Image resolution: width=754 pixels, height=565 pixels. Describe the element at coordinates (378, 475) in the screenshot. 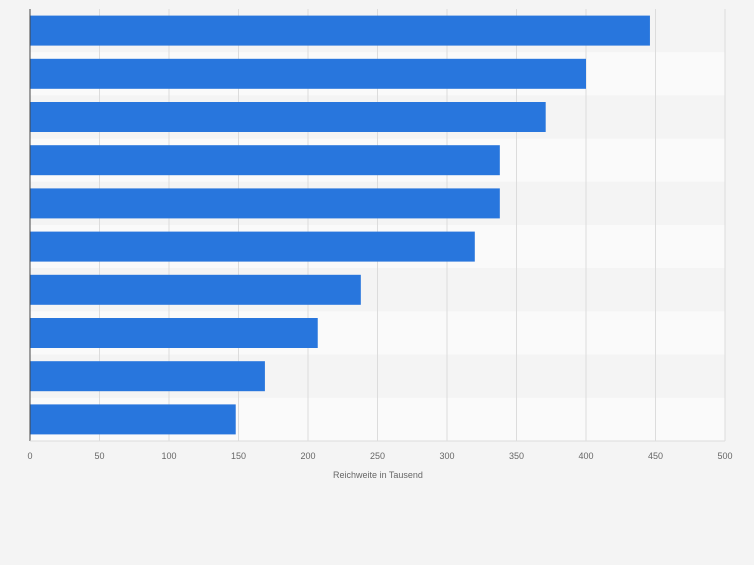

I see `x-axis-label: Reichweite in Tausend` at that location.